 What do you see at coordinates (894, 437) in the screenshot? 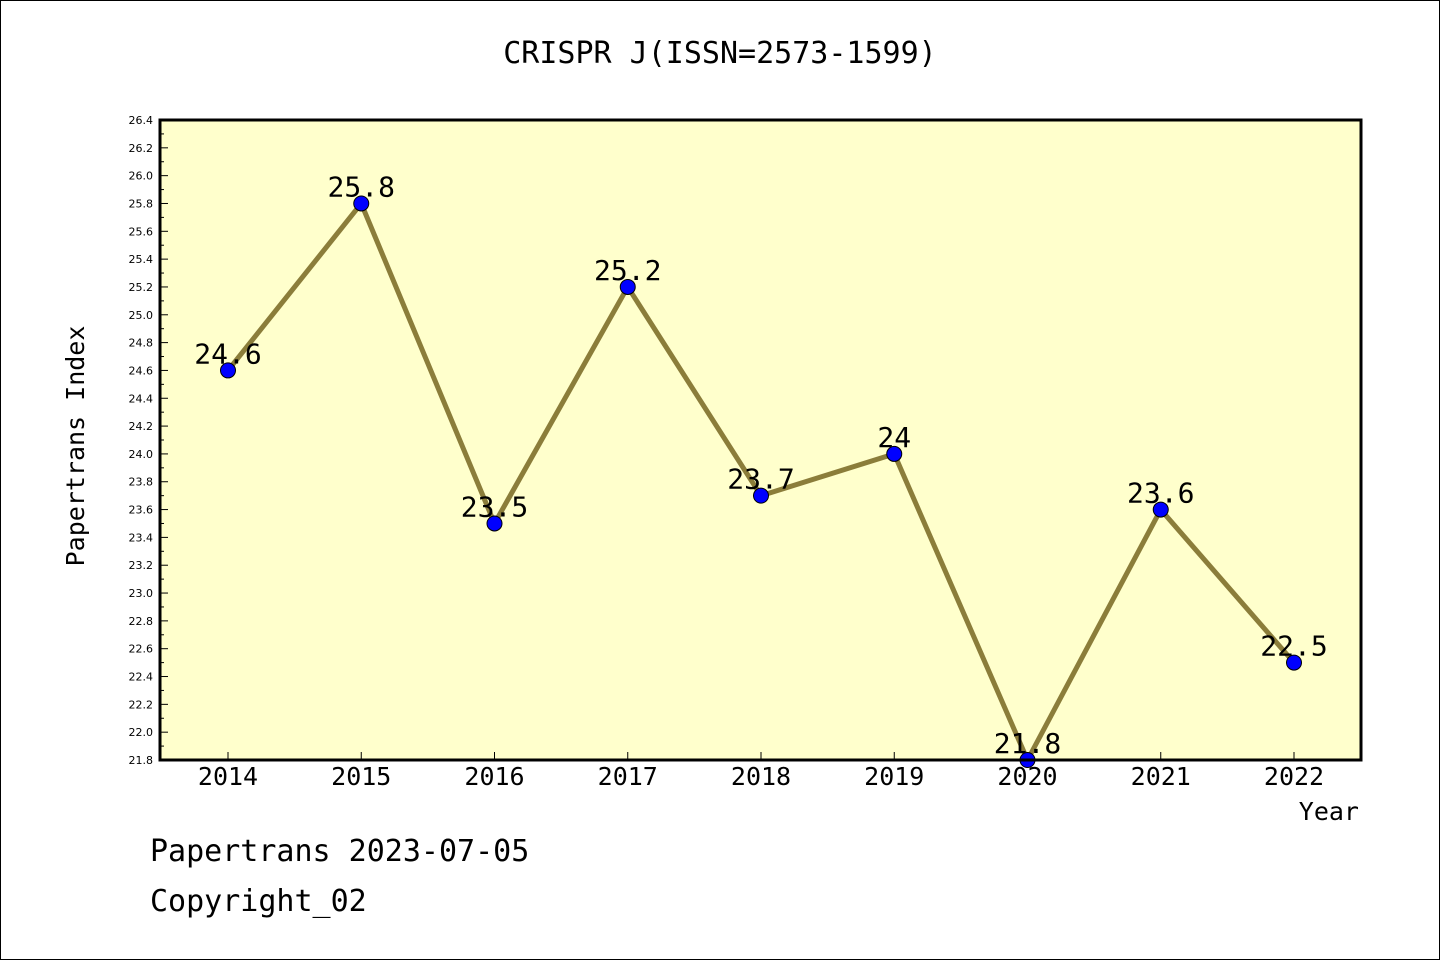
I see `data-label: 24` at bounding box center [894, 437].